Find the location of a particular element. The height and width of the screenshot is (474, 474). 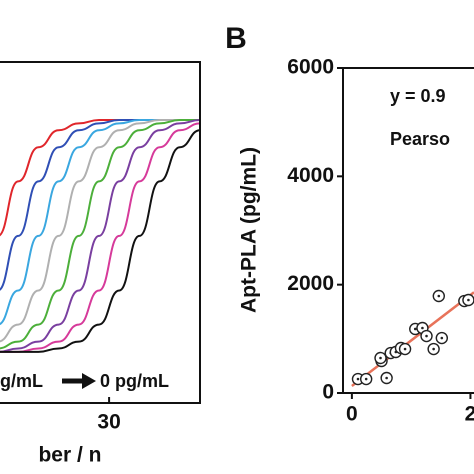

annotation: 0 pg/mL is located at coordinates (134, 381).